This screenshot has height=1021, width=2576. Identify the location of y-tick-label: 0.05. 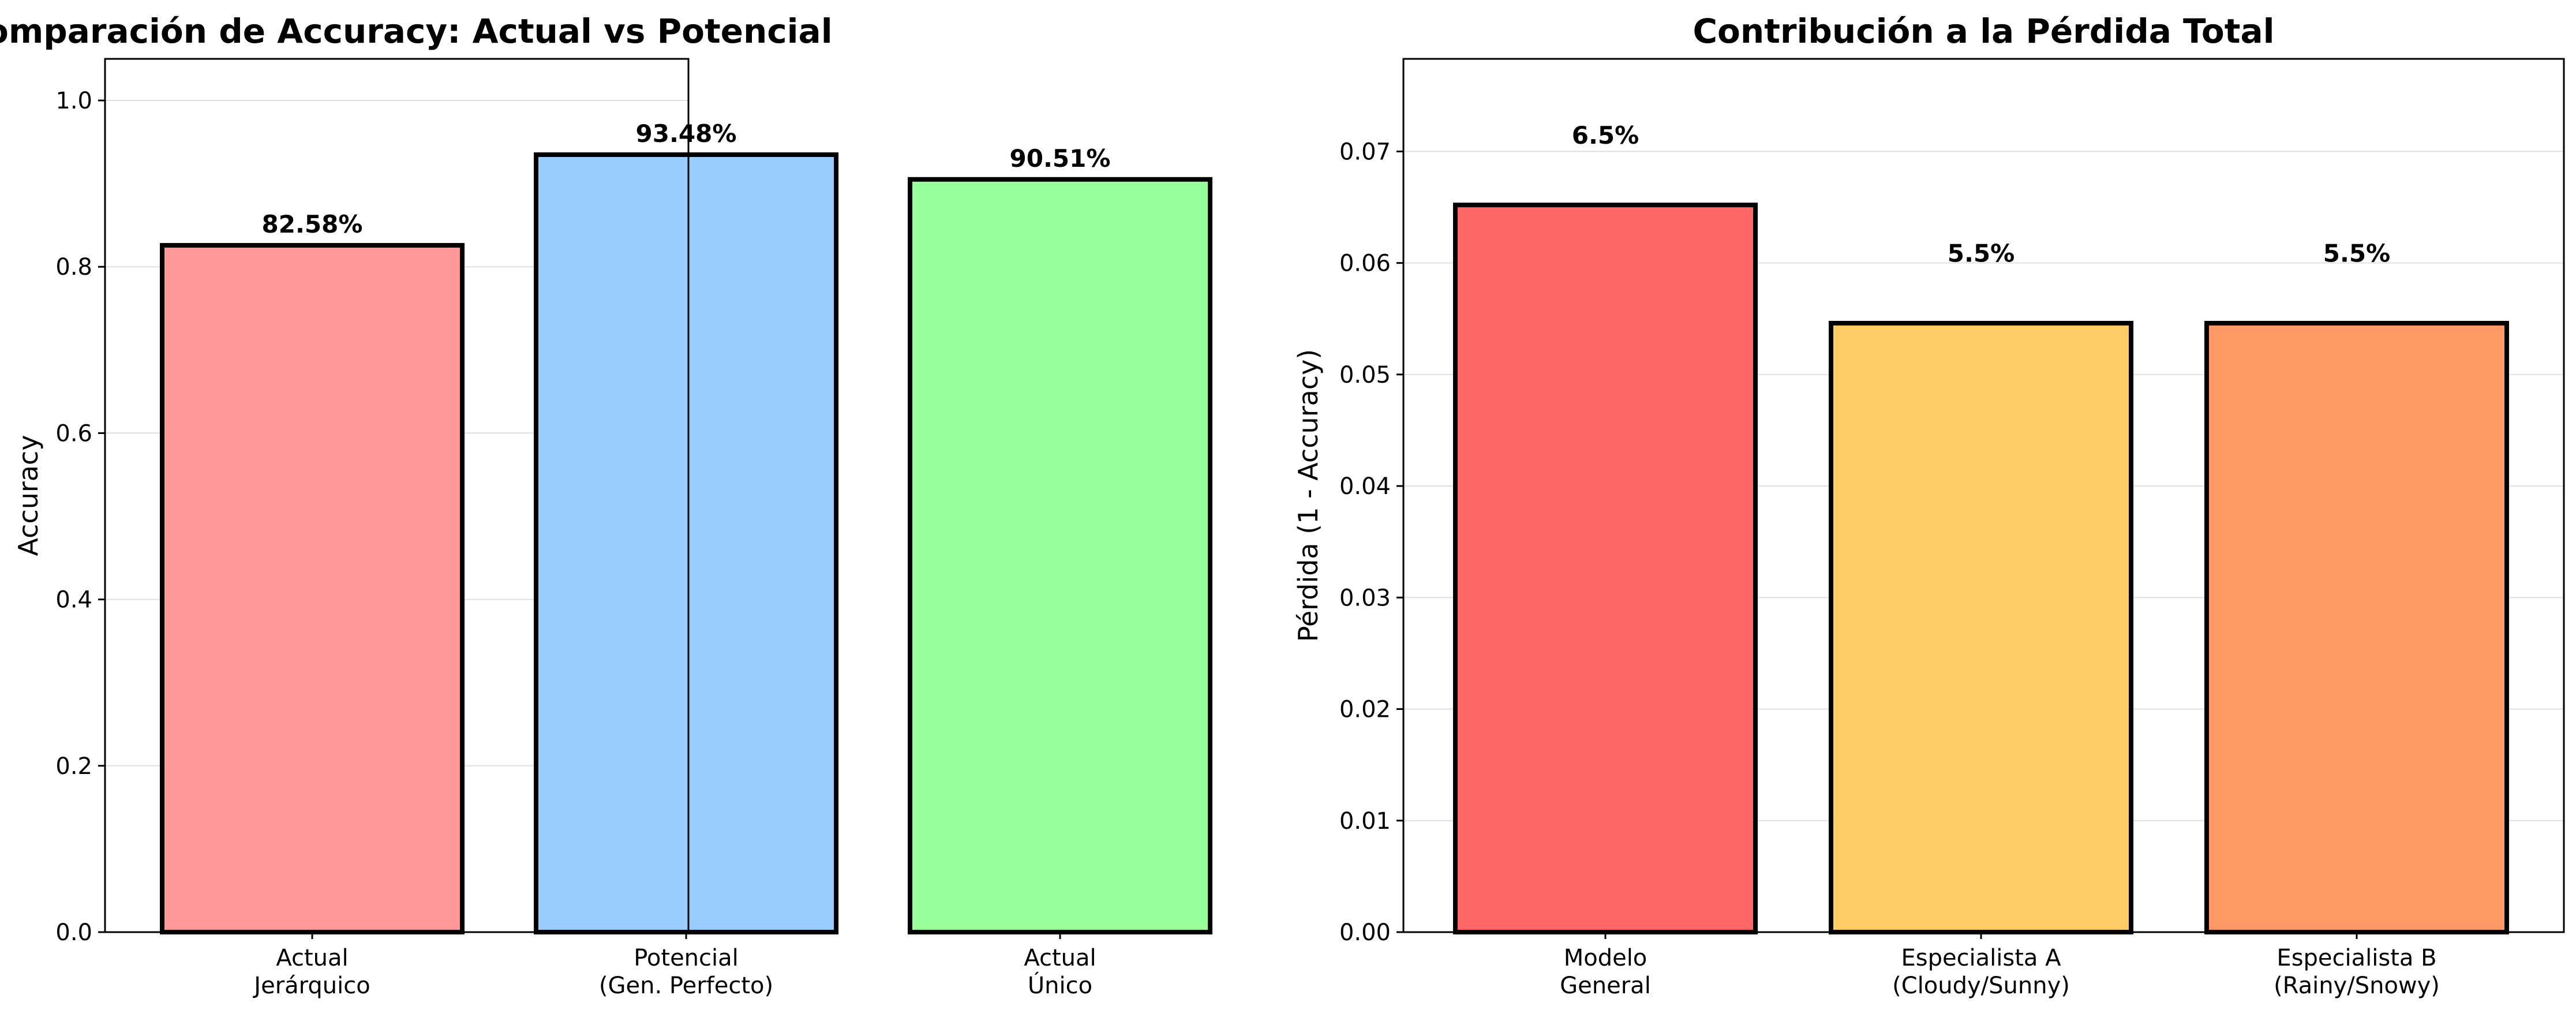
(1365, 375).